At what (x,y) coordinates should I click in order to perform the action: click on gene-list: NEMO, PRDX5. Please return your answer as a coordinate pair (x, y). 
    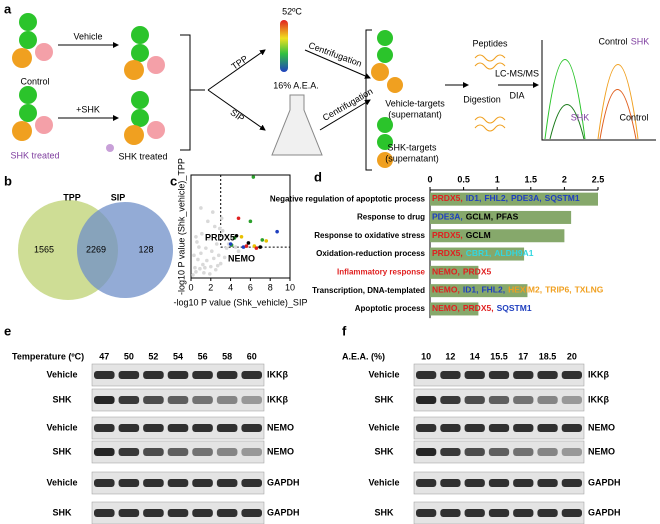
    Looking at the image, I should click on (461, 272).